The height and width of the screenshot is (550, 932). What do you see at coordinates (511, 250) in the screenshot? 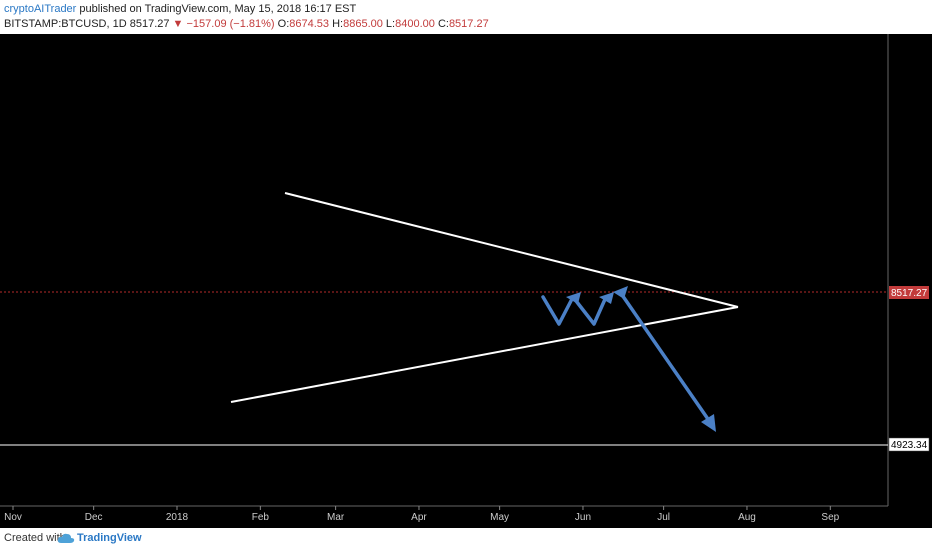
I see `triangle-upper-trendline` at bounding box center [511, 250].